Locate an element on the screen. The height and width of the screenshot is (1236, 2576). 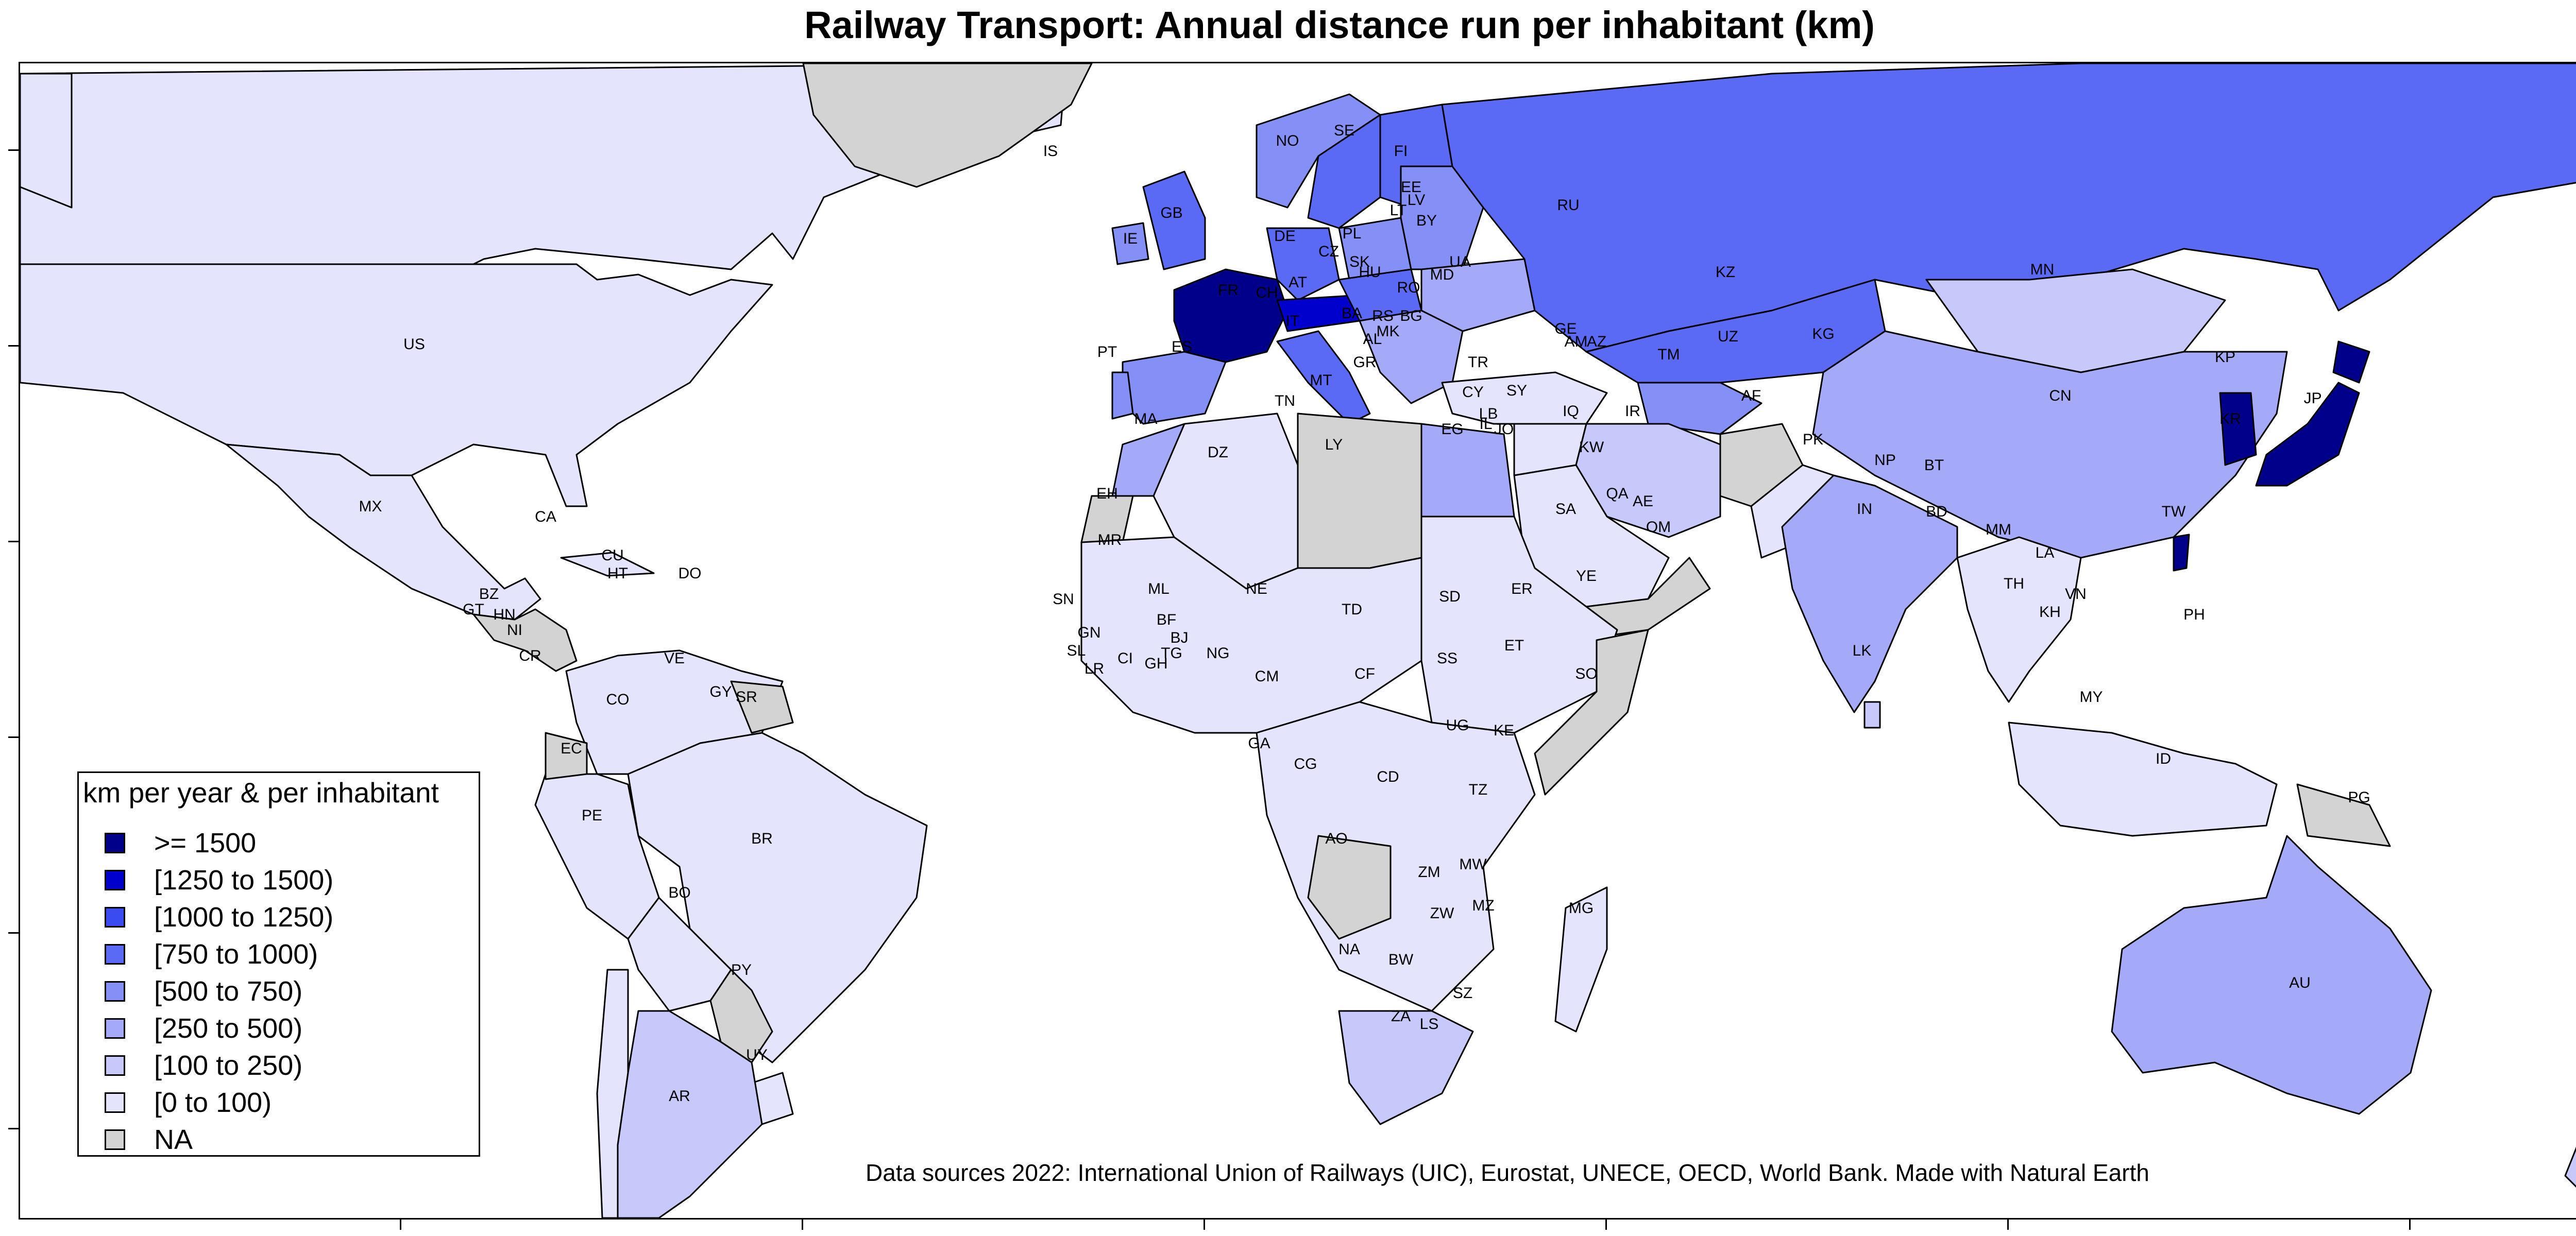
country-label-jo: JO is located at coordinates (1504, 430).